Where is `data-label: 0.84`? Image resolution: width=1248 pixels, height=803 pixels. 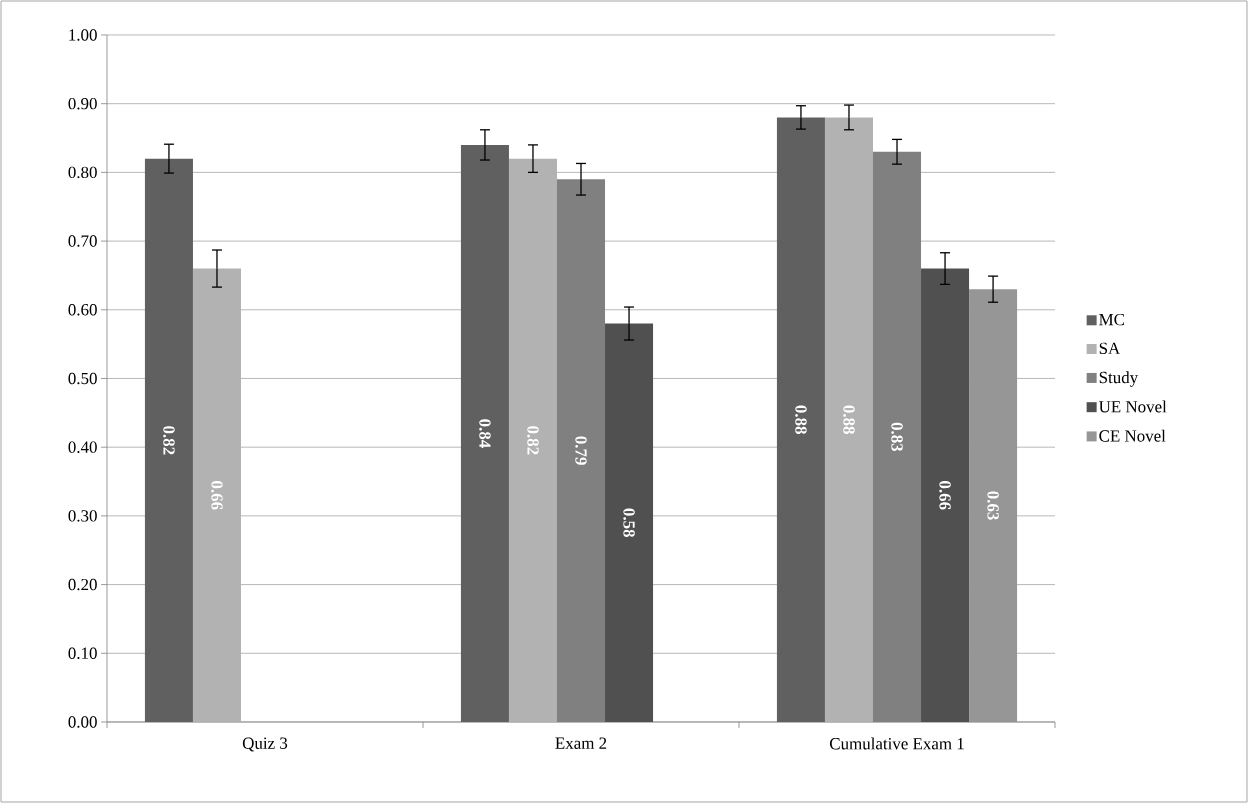 data-label: 0.84 is located at coordinates (485, 433).